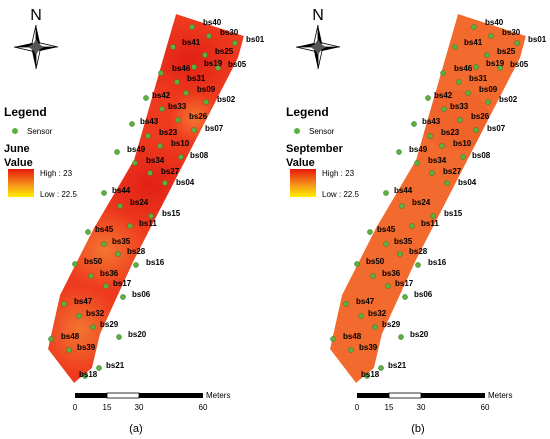  What do you see at coordinates (488, 89) in the screenshot?
I see `sensor-label: bs09` at bounding box center [488, 89].